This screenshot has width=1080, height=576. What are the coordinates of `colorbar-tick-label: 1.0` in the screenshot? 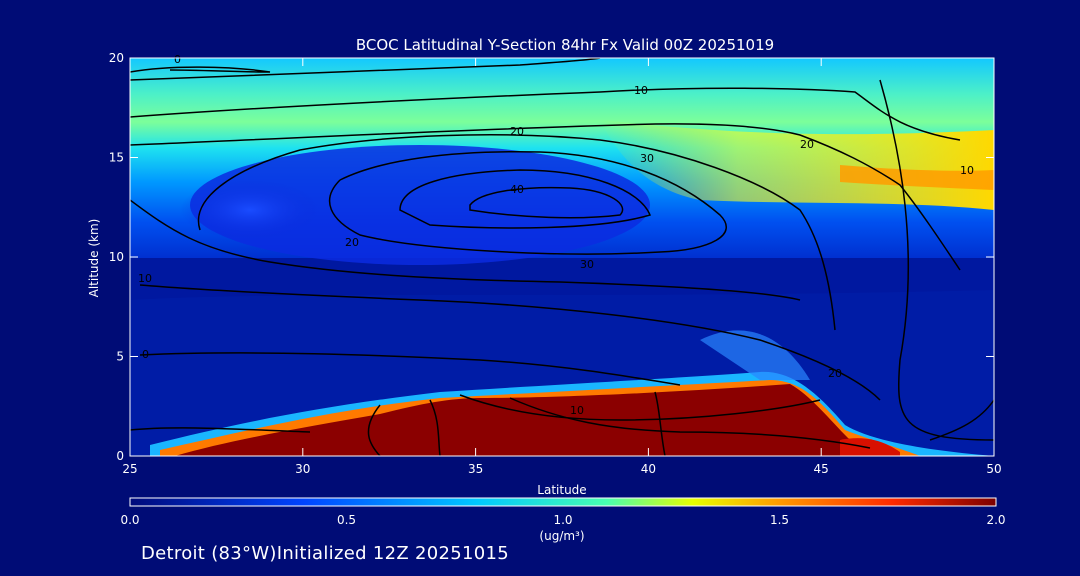 It's located at (562, 520).